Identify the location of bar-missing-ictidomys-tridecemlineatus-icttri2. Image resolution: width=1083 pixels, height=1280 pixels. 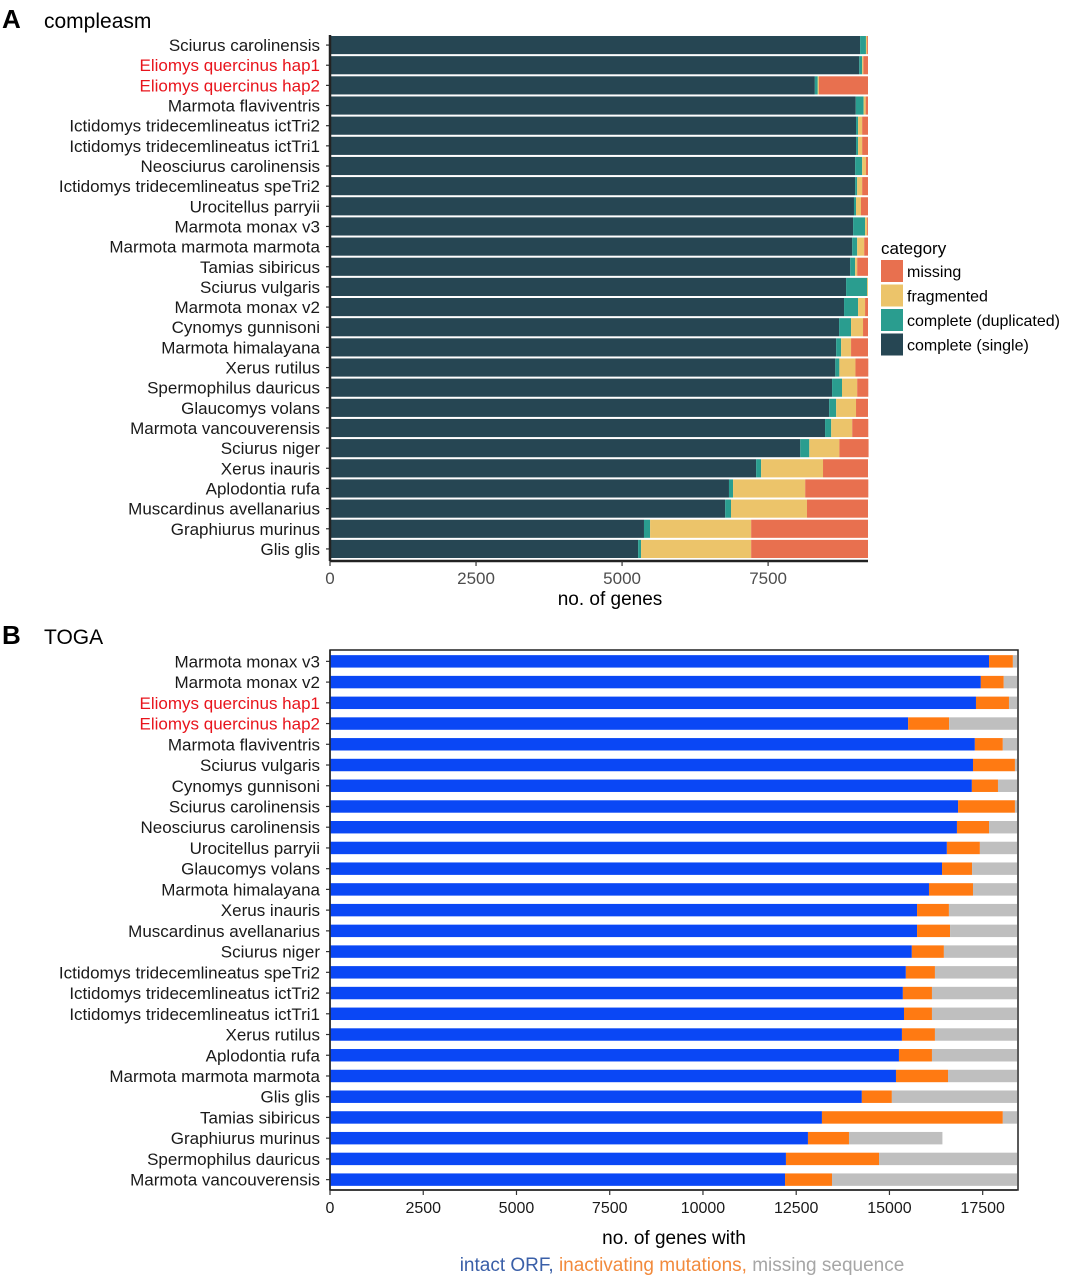
(865, 125).